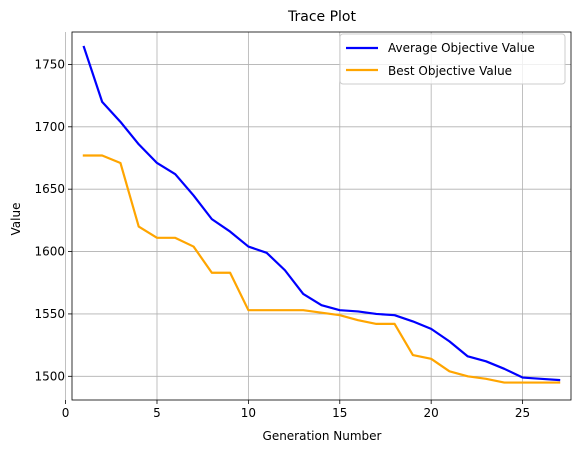  Describe the element at coordinates (461, 48) in the screenshot. I see `legend-label-average: Average Objective Value` at that location.